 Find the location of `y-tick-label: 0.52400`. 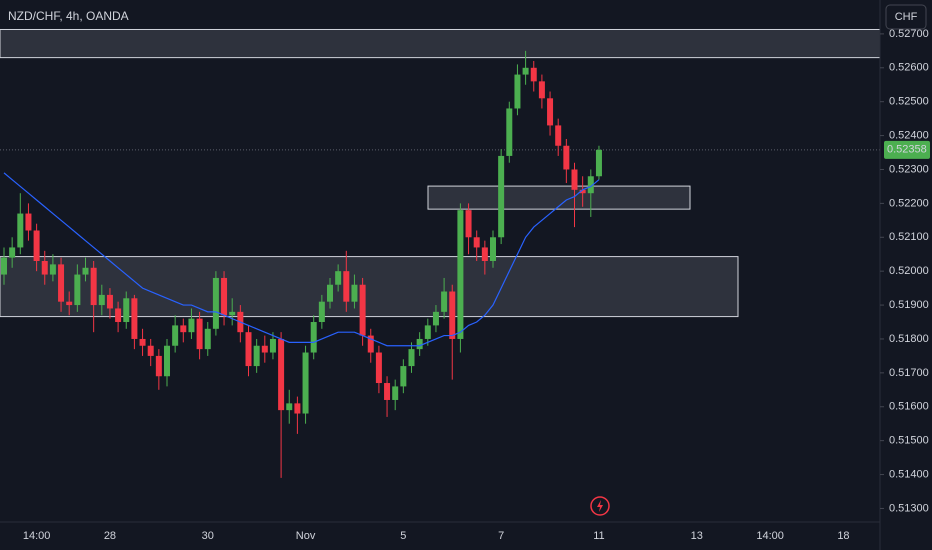

y-tick-label: 0.52400 is located at coordinates (909, 135).